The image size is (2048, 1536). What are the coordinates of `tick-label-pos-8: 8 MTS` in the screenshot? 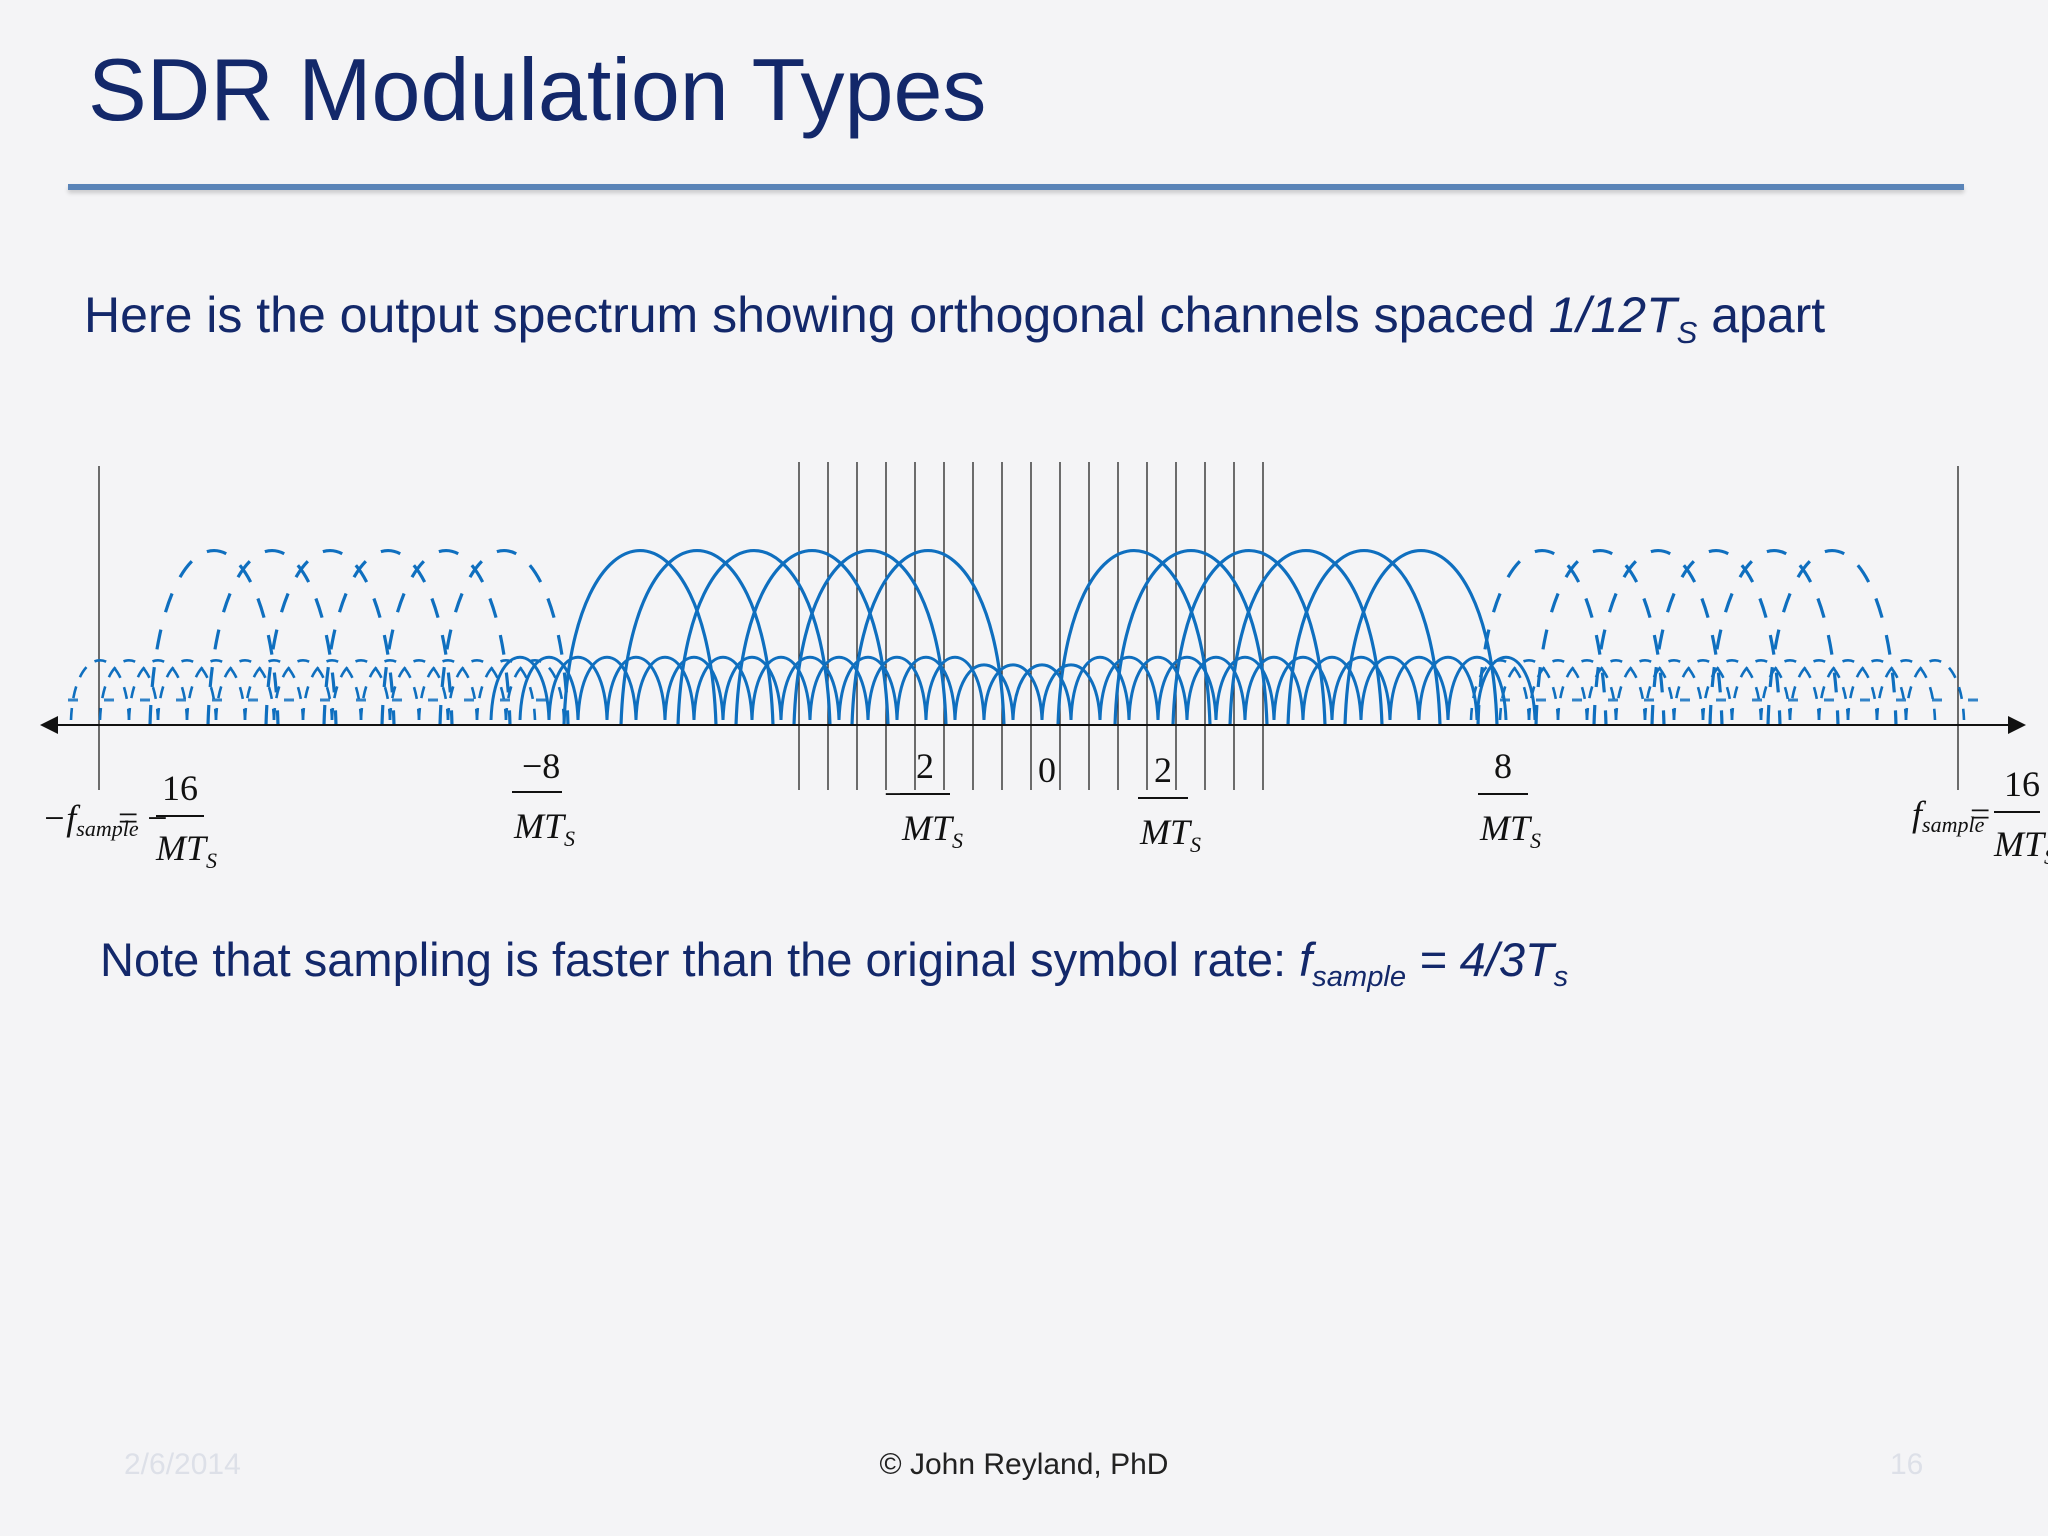 It's located at (1509, 799).